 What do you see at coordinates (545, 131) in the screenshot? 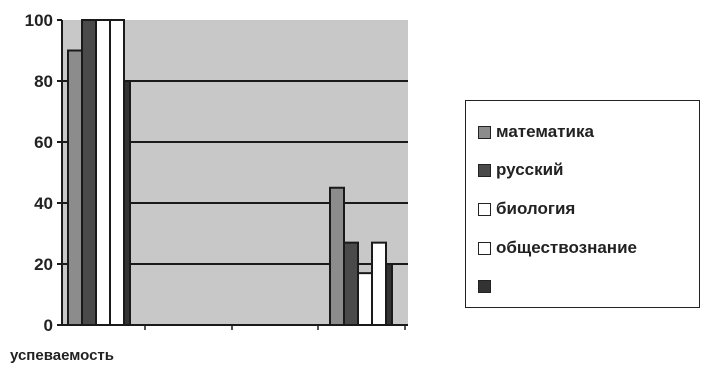
I see `legend-label-math: математика` at bounding box center [545, 131].